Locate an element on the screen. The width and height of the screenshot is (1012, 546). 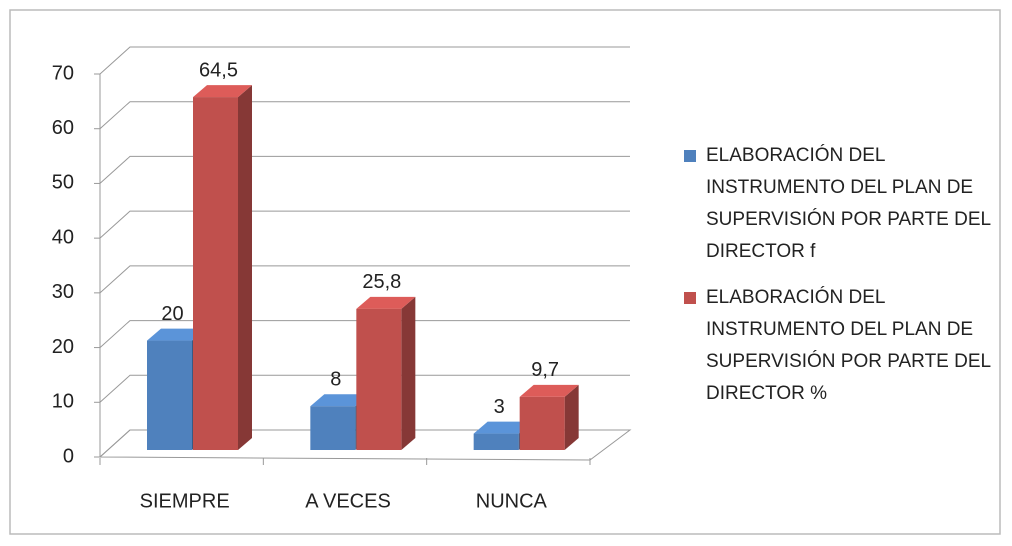
data-label: 9,7 is located at coordinates (545, 370).